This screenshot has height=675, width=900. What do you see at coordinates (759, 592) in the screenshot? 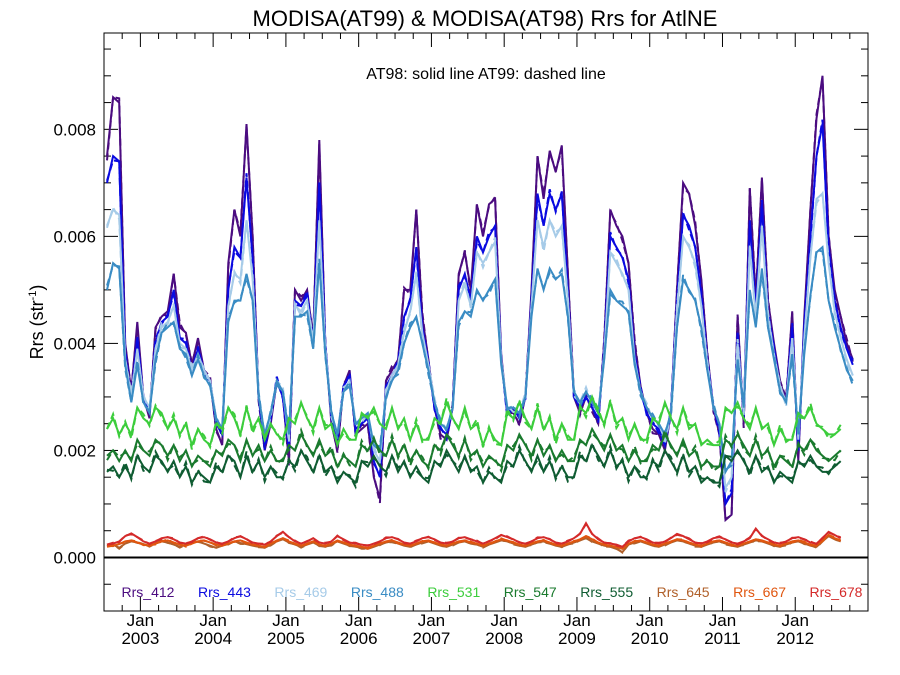
I see `legend-item-rrs_667: Rrs_667` at bounding box center [759, 592].